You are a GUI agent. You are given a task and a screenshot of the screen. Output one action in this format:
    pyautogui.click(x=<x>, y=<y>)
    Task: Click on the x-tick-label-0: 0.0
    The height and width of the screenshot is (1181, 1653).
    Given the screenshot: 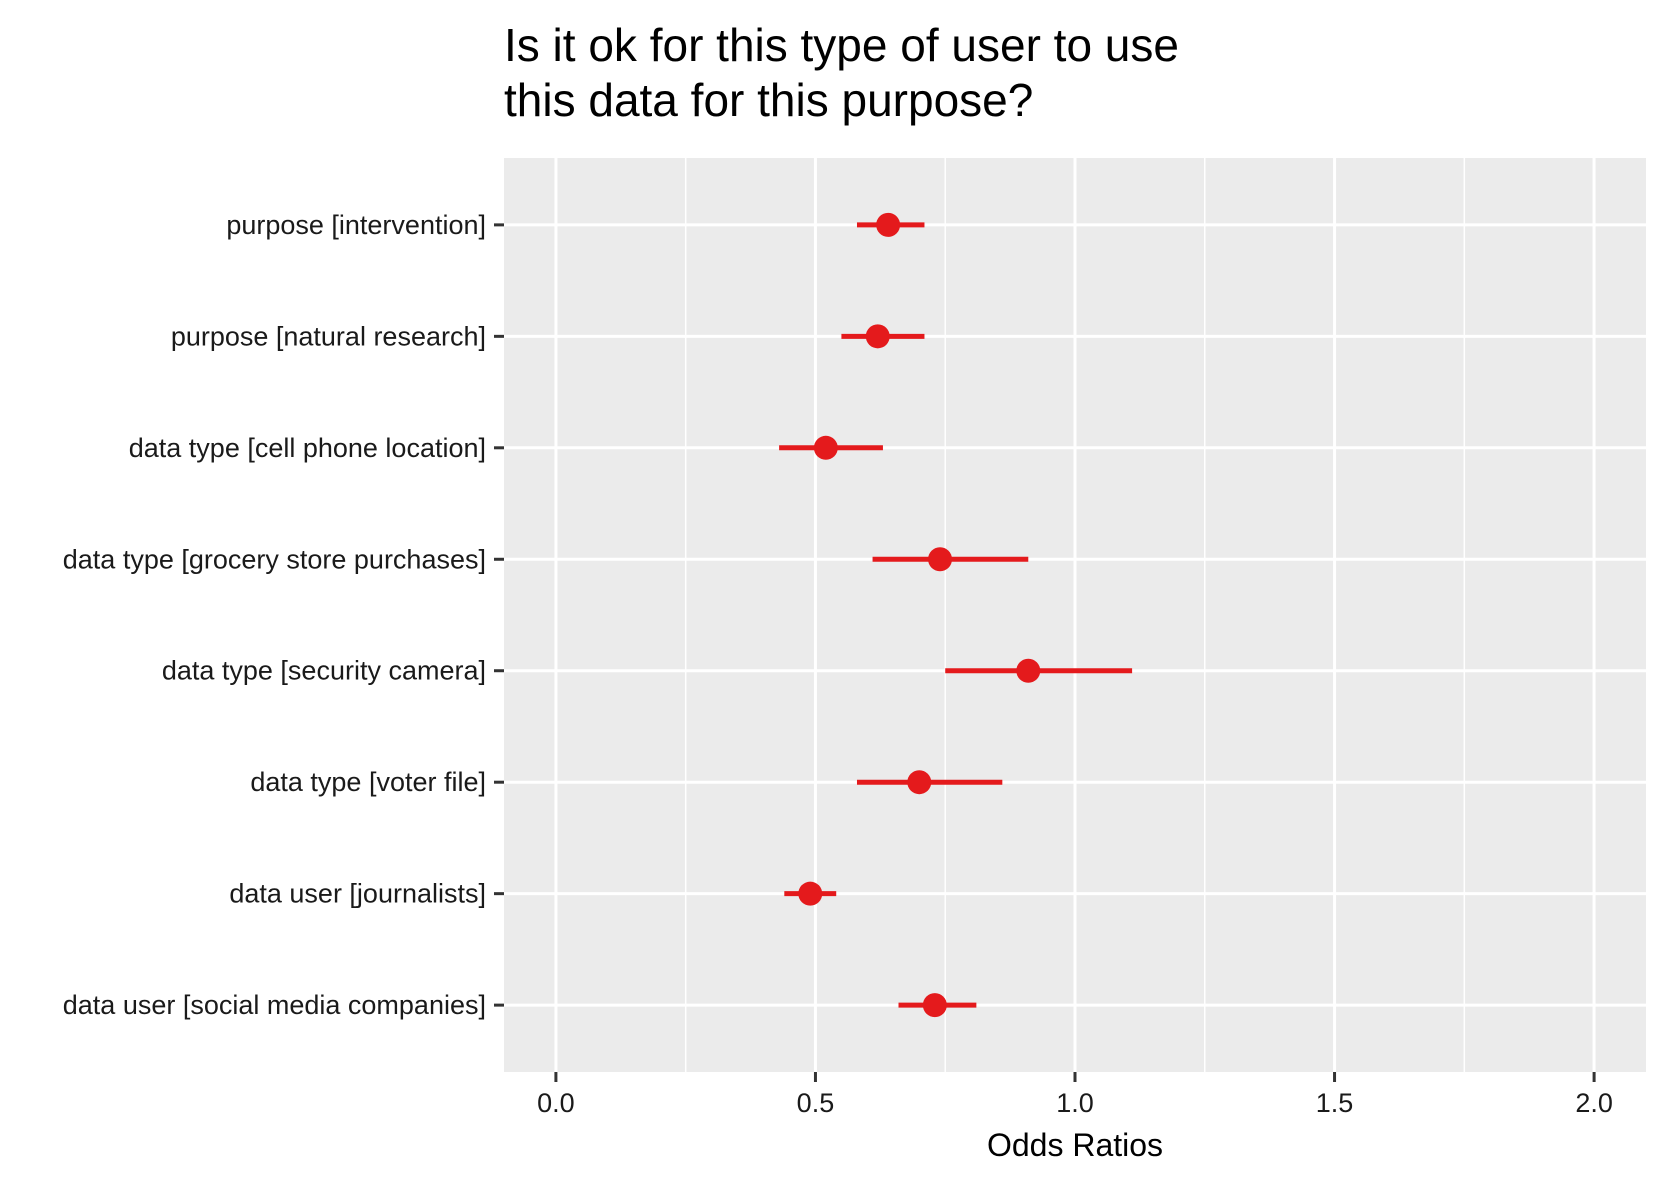 What is the action you would take?
    pyautogui.click(x=556, y=1103)
    